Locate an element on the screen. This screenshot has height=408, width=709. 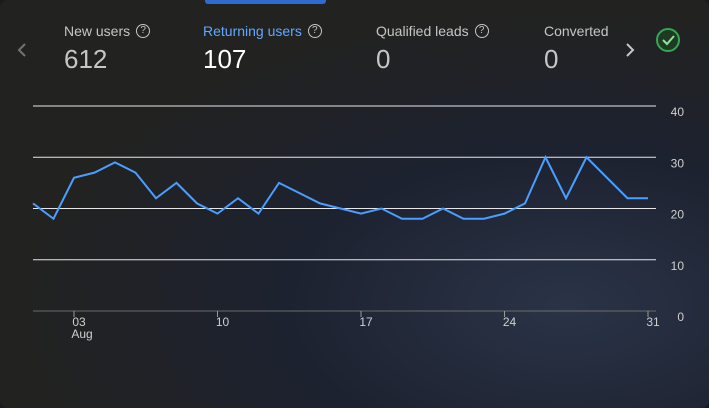
x-tick-label: 17 is located at coordinates (366, 322).